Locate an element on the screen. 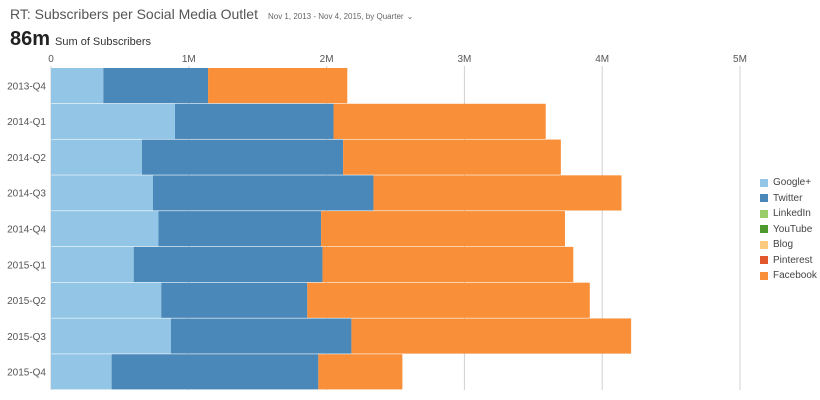 This screenshot has width=820, height=400. legend-label: Facebook is located at coordinates (795, 276).